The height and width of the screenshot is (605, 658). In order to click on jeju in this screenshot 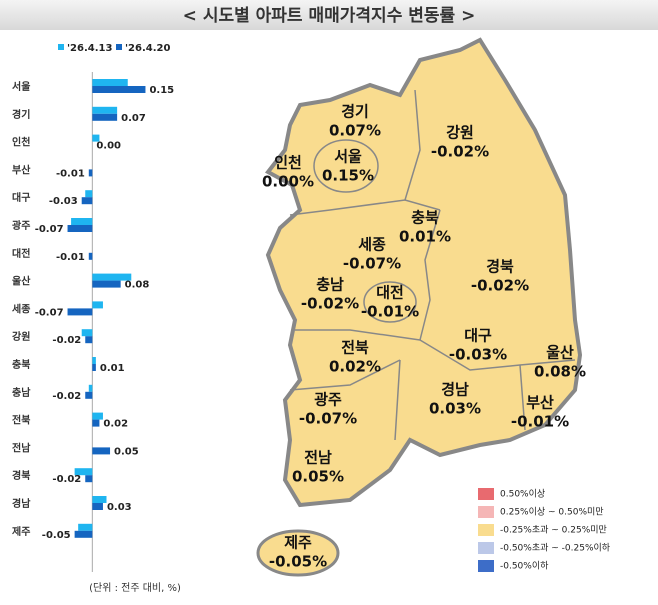, I will do `click(298, 553)`.